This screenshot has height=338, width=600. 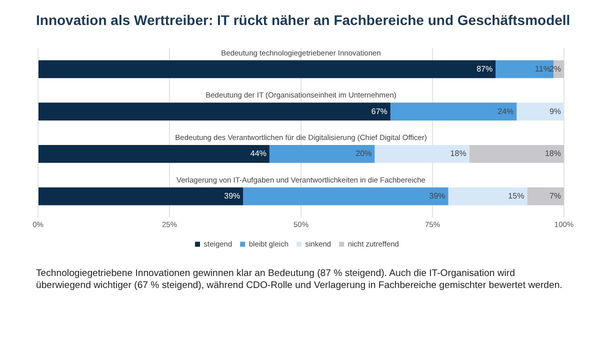 I want to click on data-label: 20%, so click(x=364, y=153).